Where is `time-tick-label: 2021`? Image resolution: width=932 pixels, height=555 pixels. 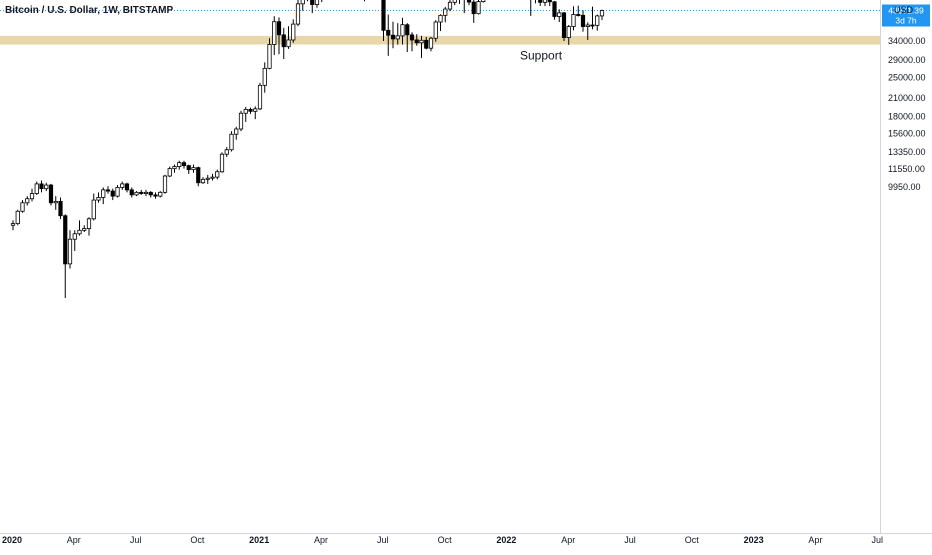 time-tick-label: 2021 is located at coordinates (259, 540).